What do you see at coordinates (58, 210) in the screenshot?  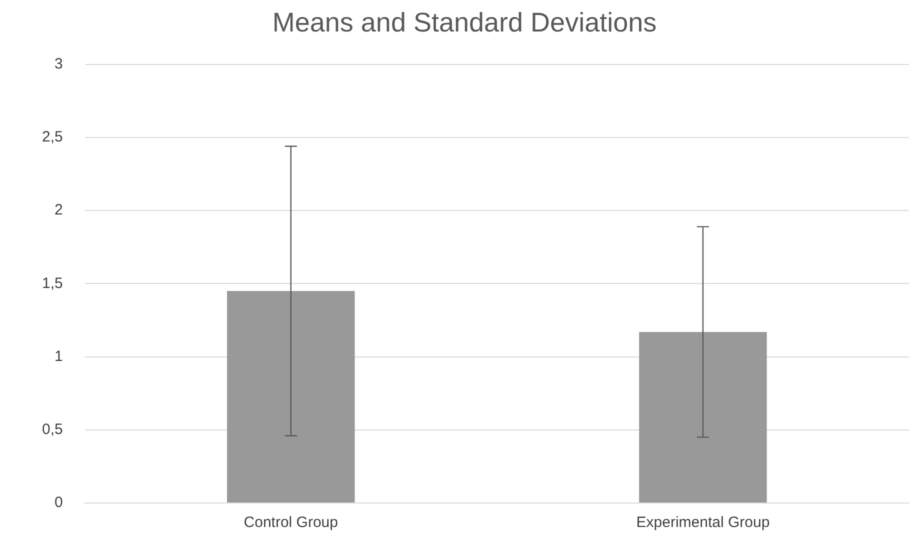 I see `y-tick-label: 2` at bounding box center [58, 210].